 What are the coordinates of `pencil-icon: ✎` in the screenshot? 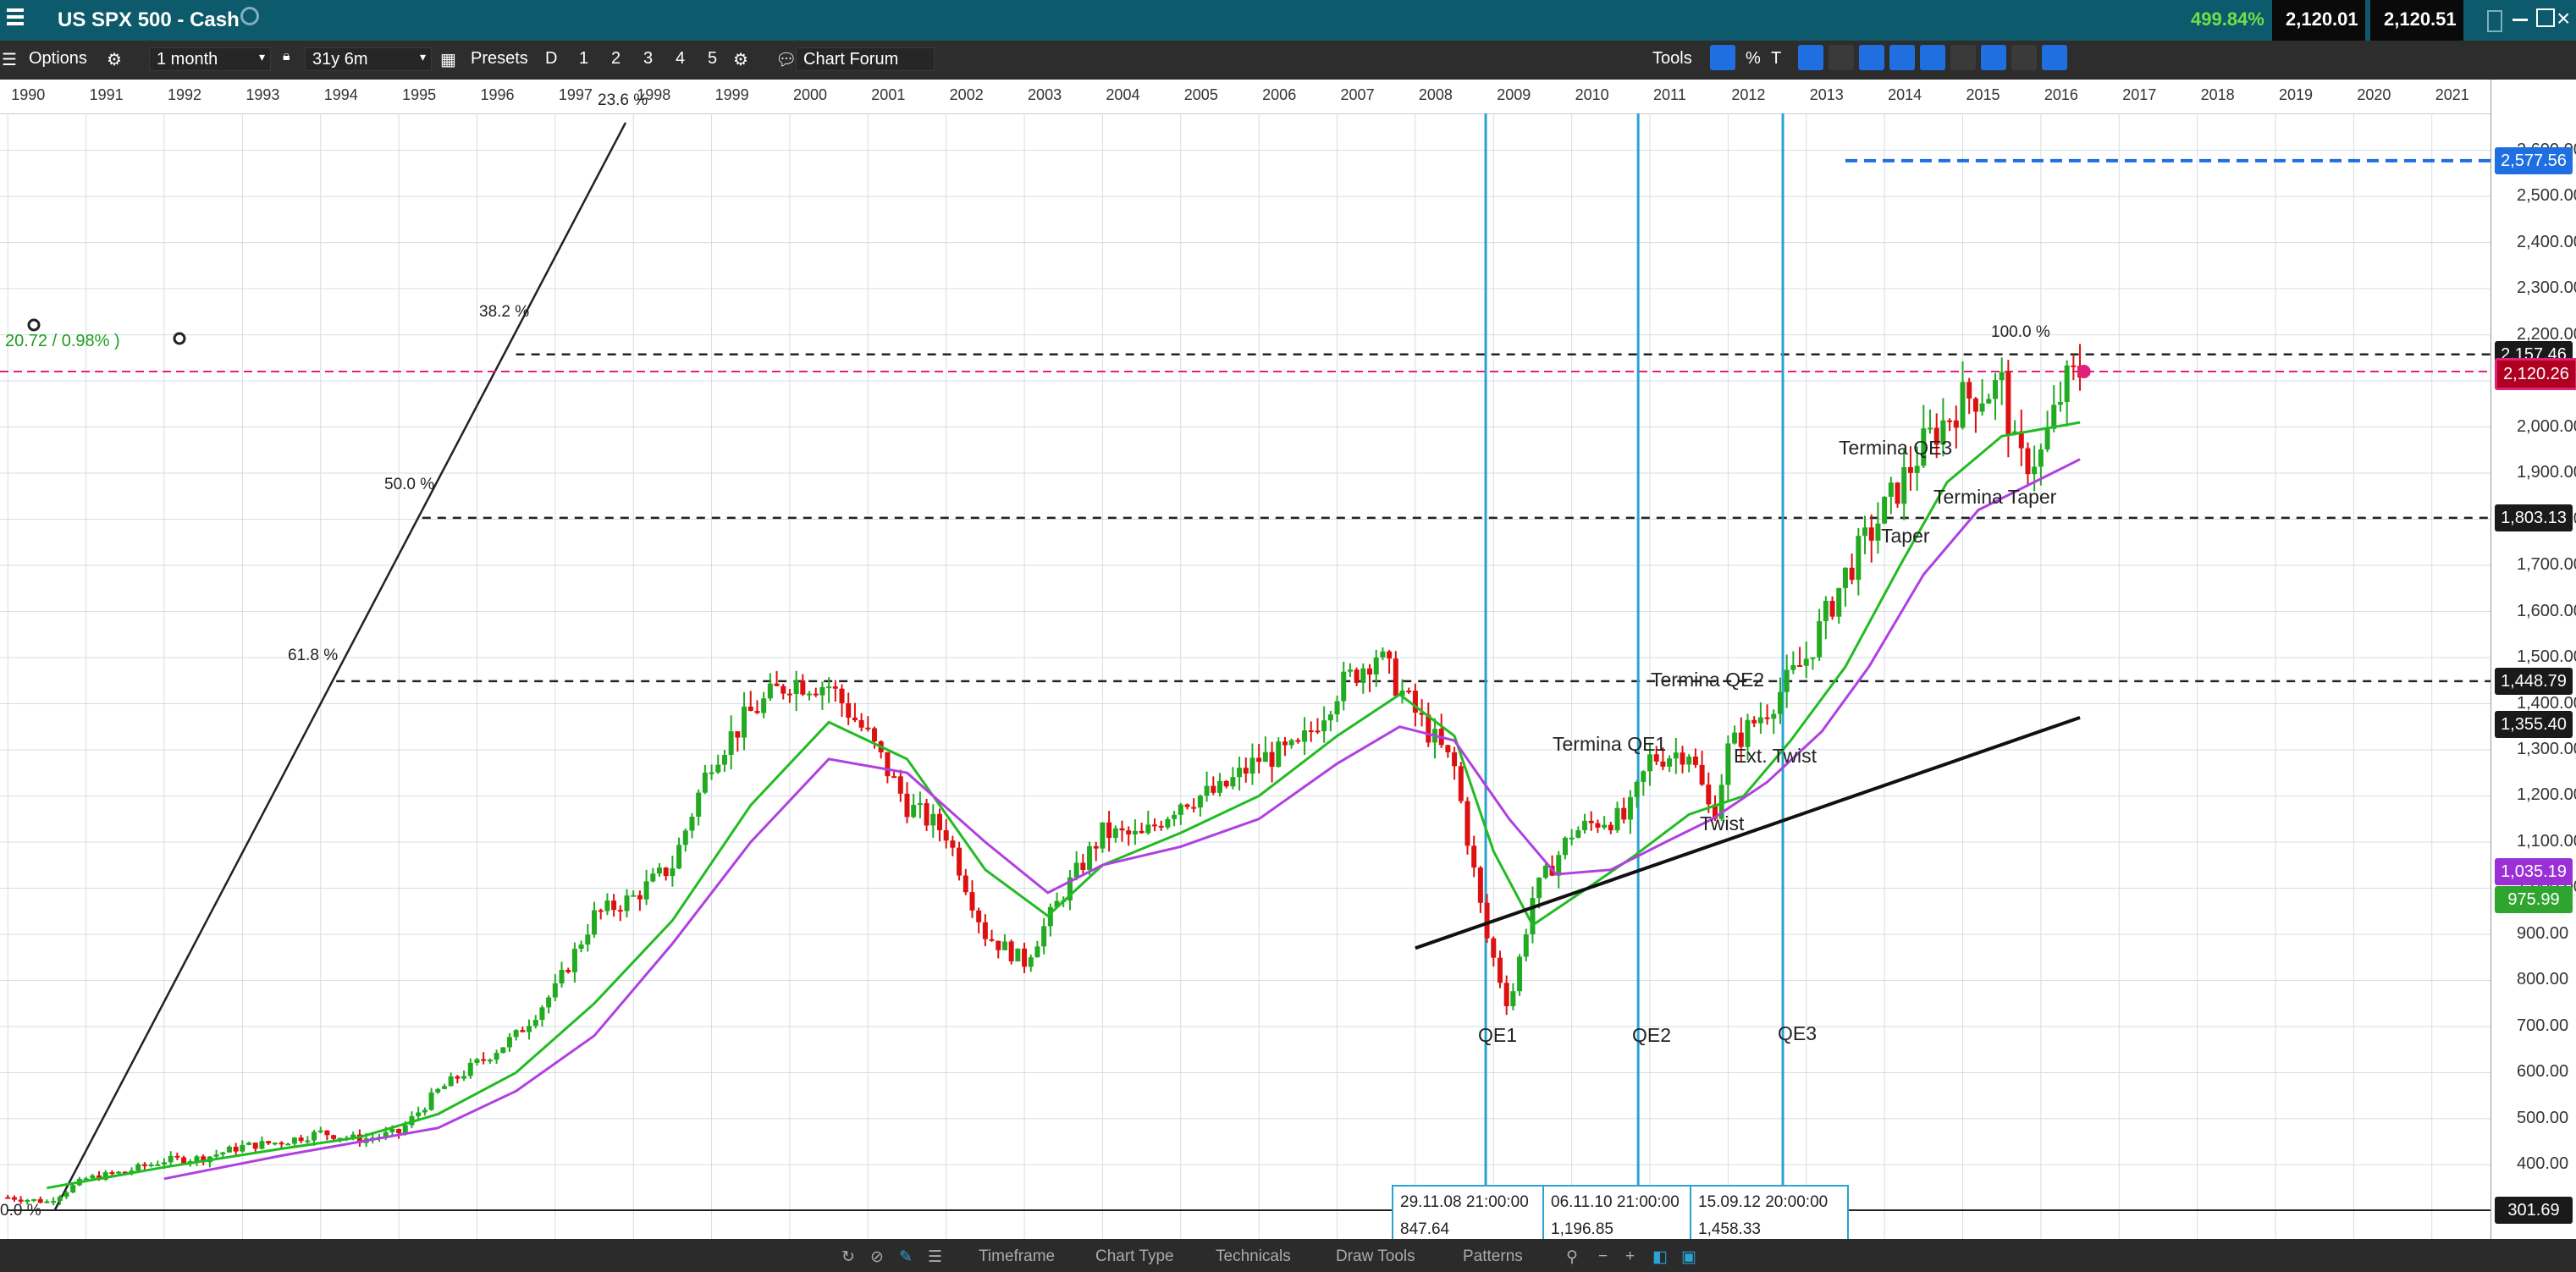 It's located at (906, 1257).